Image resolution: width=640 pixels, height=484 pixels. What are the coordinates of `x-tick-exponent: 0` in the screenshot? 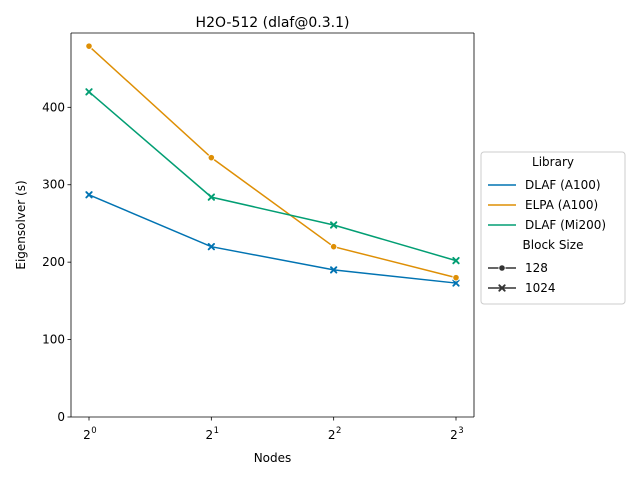 It's located at (93, 431).